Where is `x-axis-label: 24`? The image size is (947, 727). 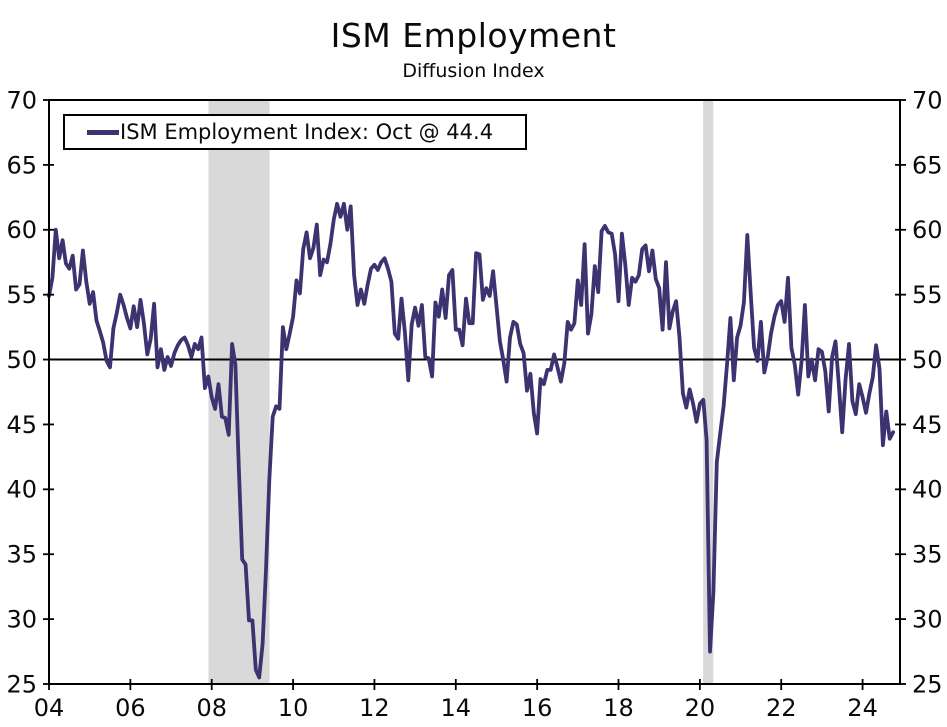 x-axis-label: 24 is located at coordinates (862, 708).